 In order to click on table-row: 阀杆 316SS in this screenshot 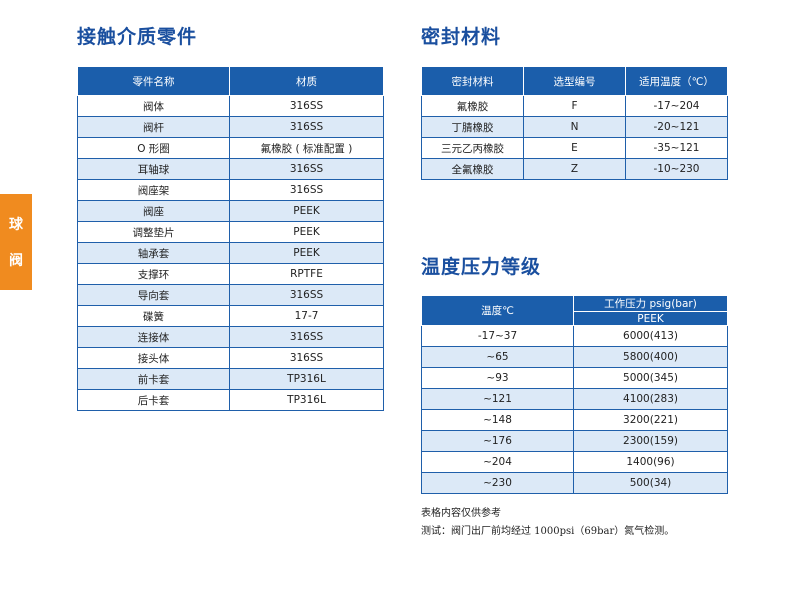, I will do `click(230, 127)`.